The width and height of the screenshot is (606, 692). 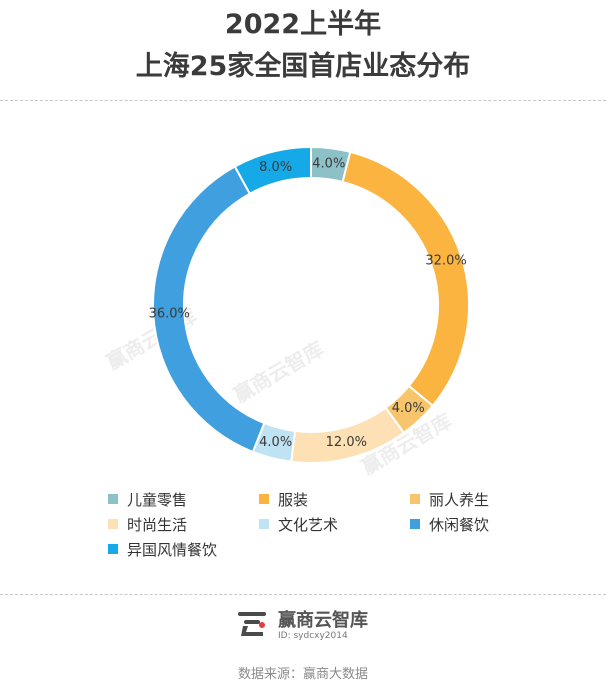 What do you see at coordinates (328, 164) in the screenshot?
I see `value-label-0: 4.0%` at bounding box center [328, 164].